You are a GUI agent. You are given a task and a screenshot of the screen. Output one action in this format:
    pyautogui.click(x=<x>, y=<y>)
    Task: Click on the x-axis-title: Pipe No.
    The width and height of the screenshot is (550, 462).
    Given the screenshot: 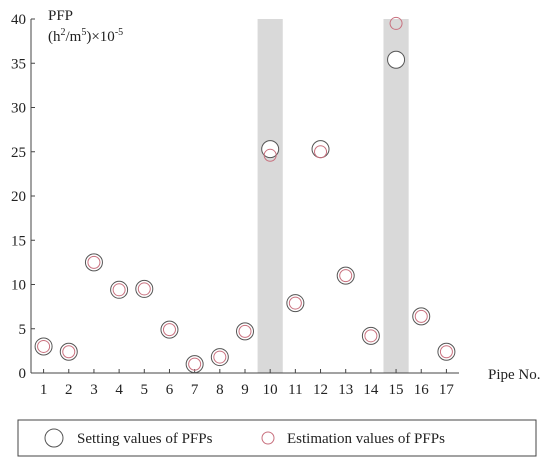 What is the action you would take?
    pyautogui.click(x=514, y=375)
    